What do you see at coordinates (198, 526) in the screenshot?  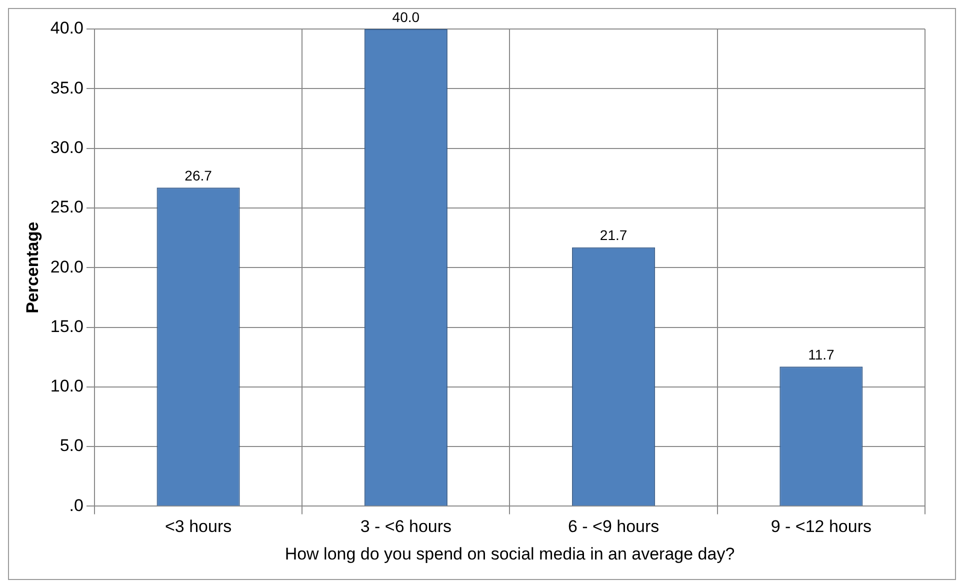 I see `x-tick-label: <3 hours` at bounding box center [198, 526].